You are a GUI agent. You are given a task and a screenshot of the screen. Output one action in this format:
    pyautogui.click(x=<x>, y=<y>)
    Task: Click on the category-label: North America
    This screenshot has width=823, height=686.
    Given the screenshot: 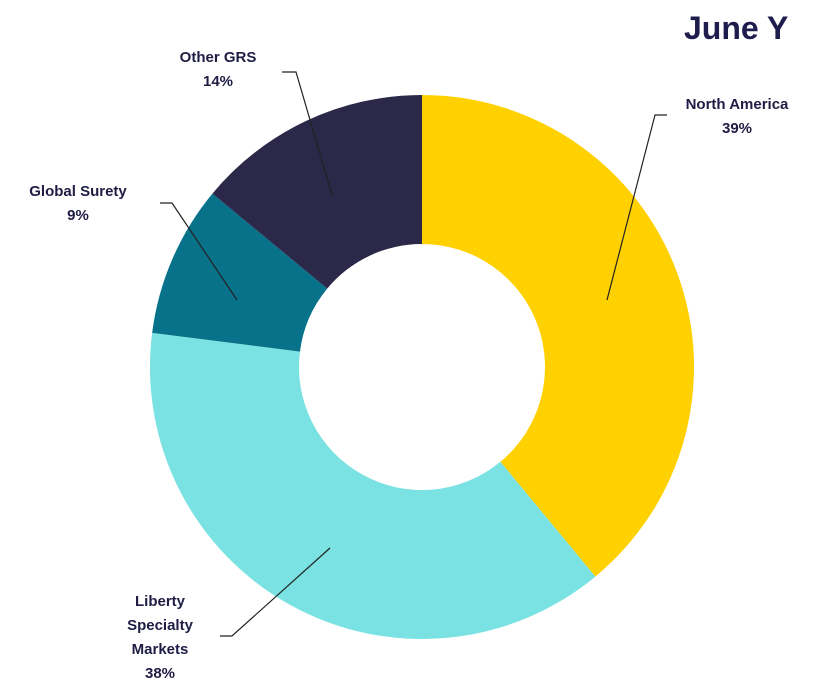 What is the action you would take?
    pyautogui.click(x=737, y=104)
    